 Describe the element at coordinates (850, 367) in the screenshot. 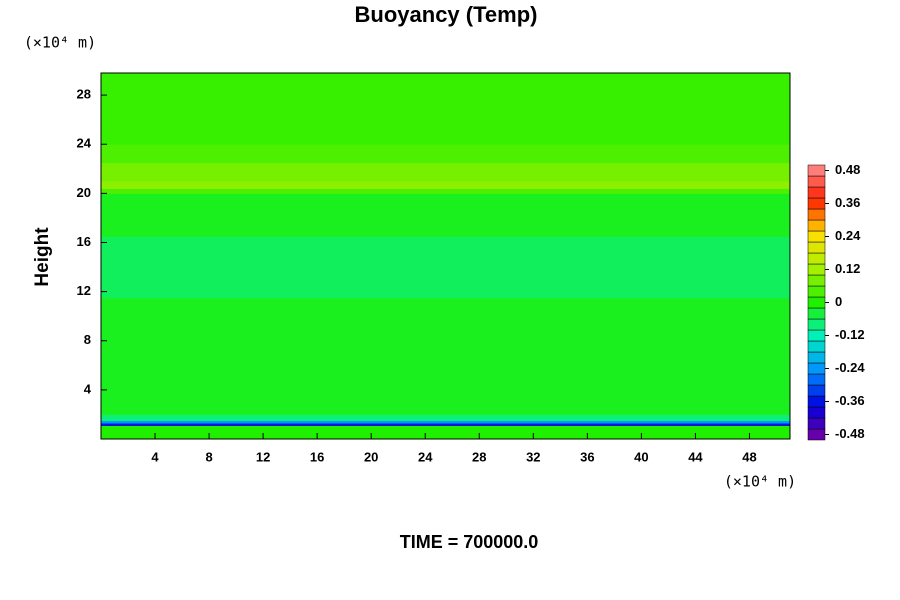

I see `colorbar-label: -0.24` at that location.